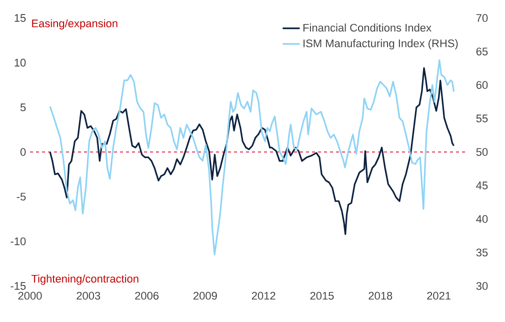  What do you see at coordinates (438, 296) in the screenshot?
I see `x-tick-label: 2021` at bounding box center [438, 296].